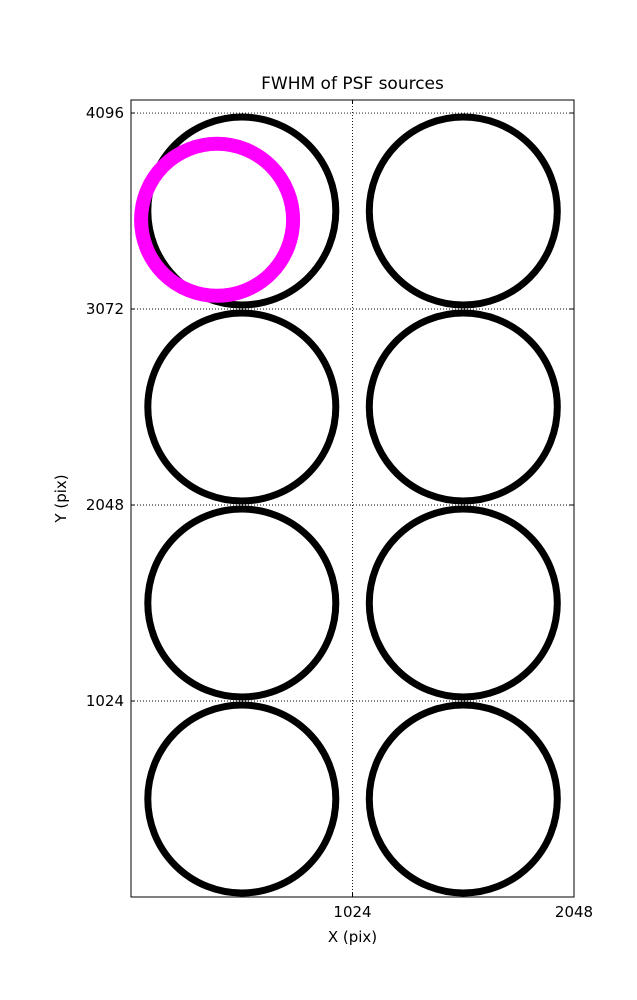  Describe the element at coordinates (105, 701) in the screenshot. I see `y-tick-label-1024: 1024` at that location.